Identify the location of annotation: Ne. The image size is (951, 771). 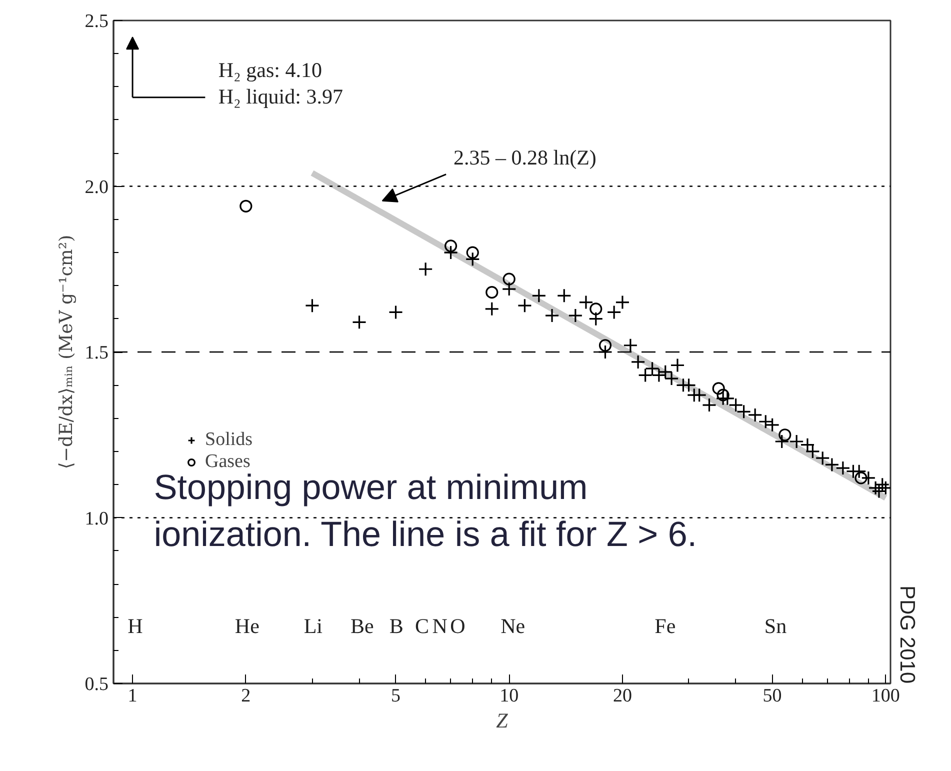
(513, 626).